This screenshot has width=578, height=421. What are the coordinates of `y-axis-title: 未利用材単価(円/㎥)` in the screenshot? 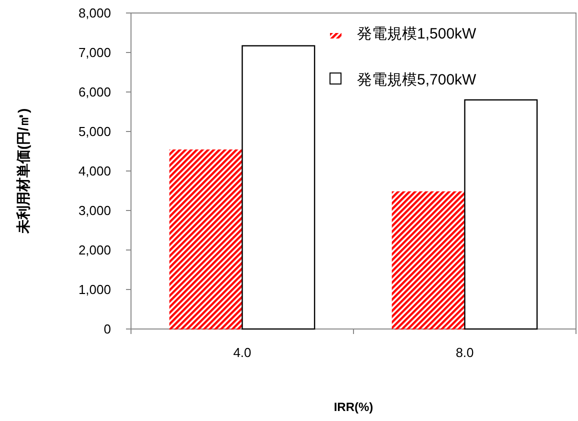 It's located at (23, 171).